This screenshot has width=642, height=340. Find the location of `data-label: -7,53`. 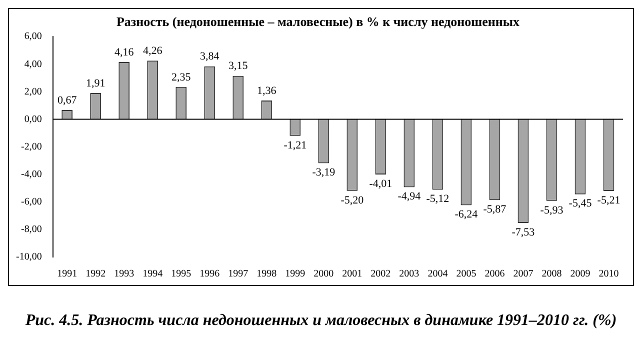

data-label: -7,53 is located at coordinates (524, 232).